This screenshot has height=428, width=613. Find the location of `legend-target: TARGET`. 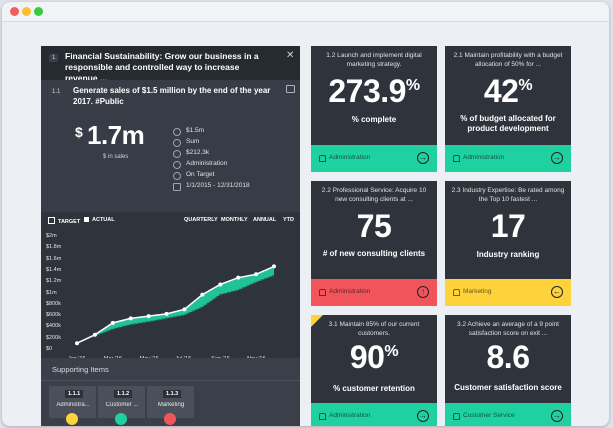

legend-target: TARGET is located at coordinates (64, 221).